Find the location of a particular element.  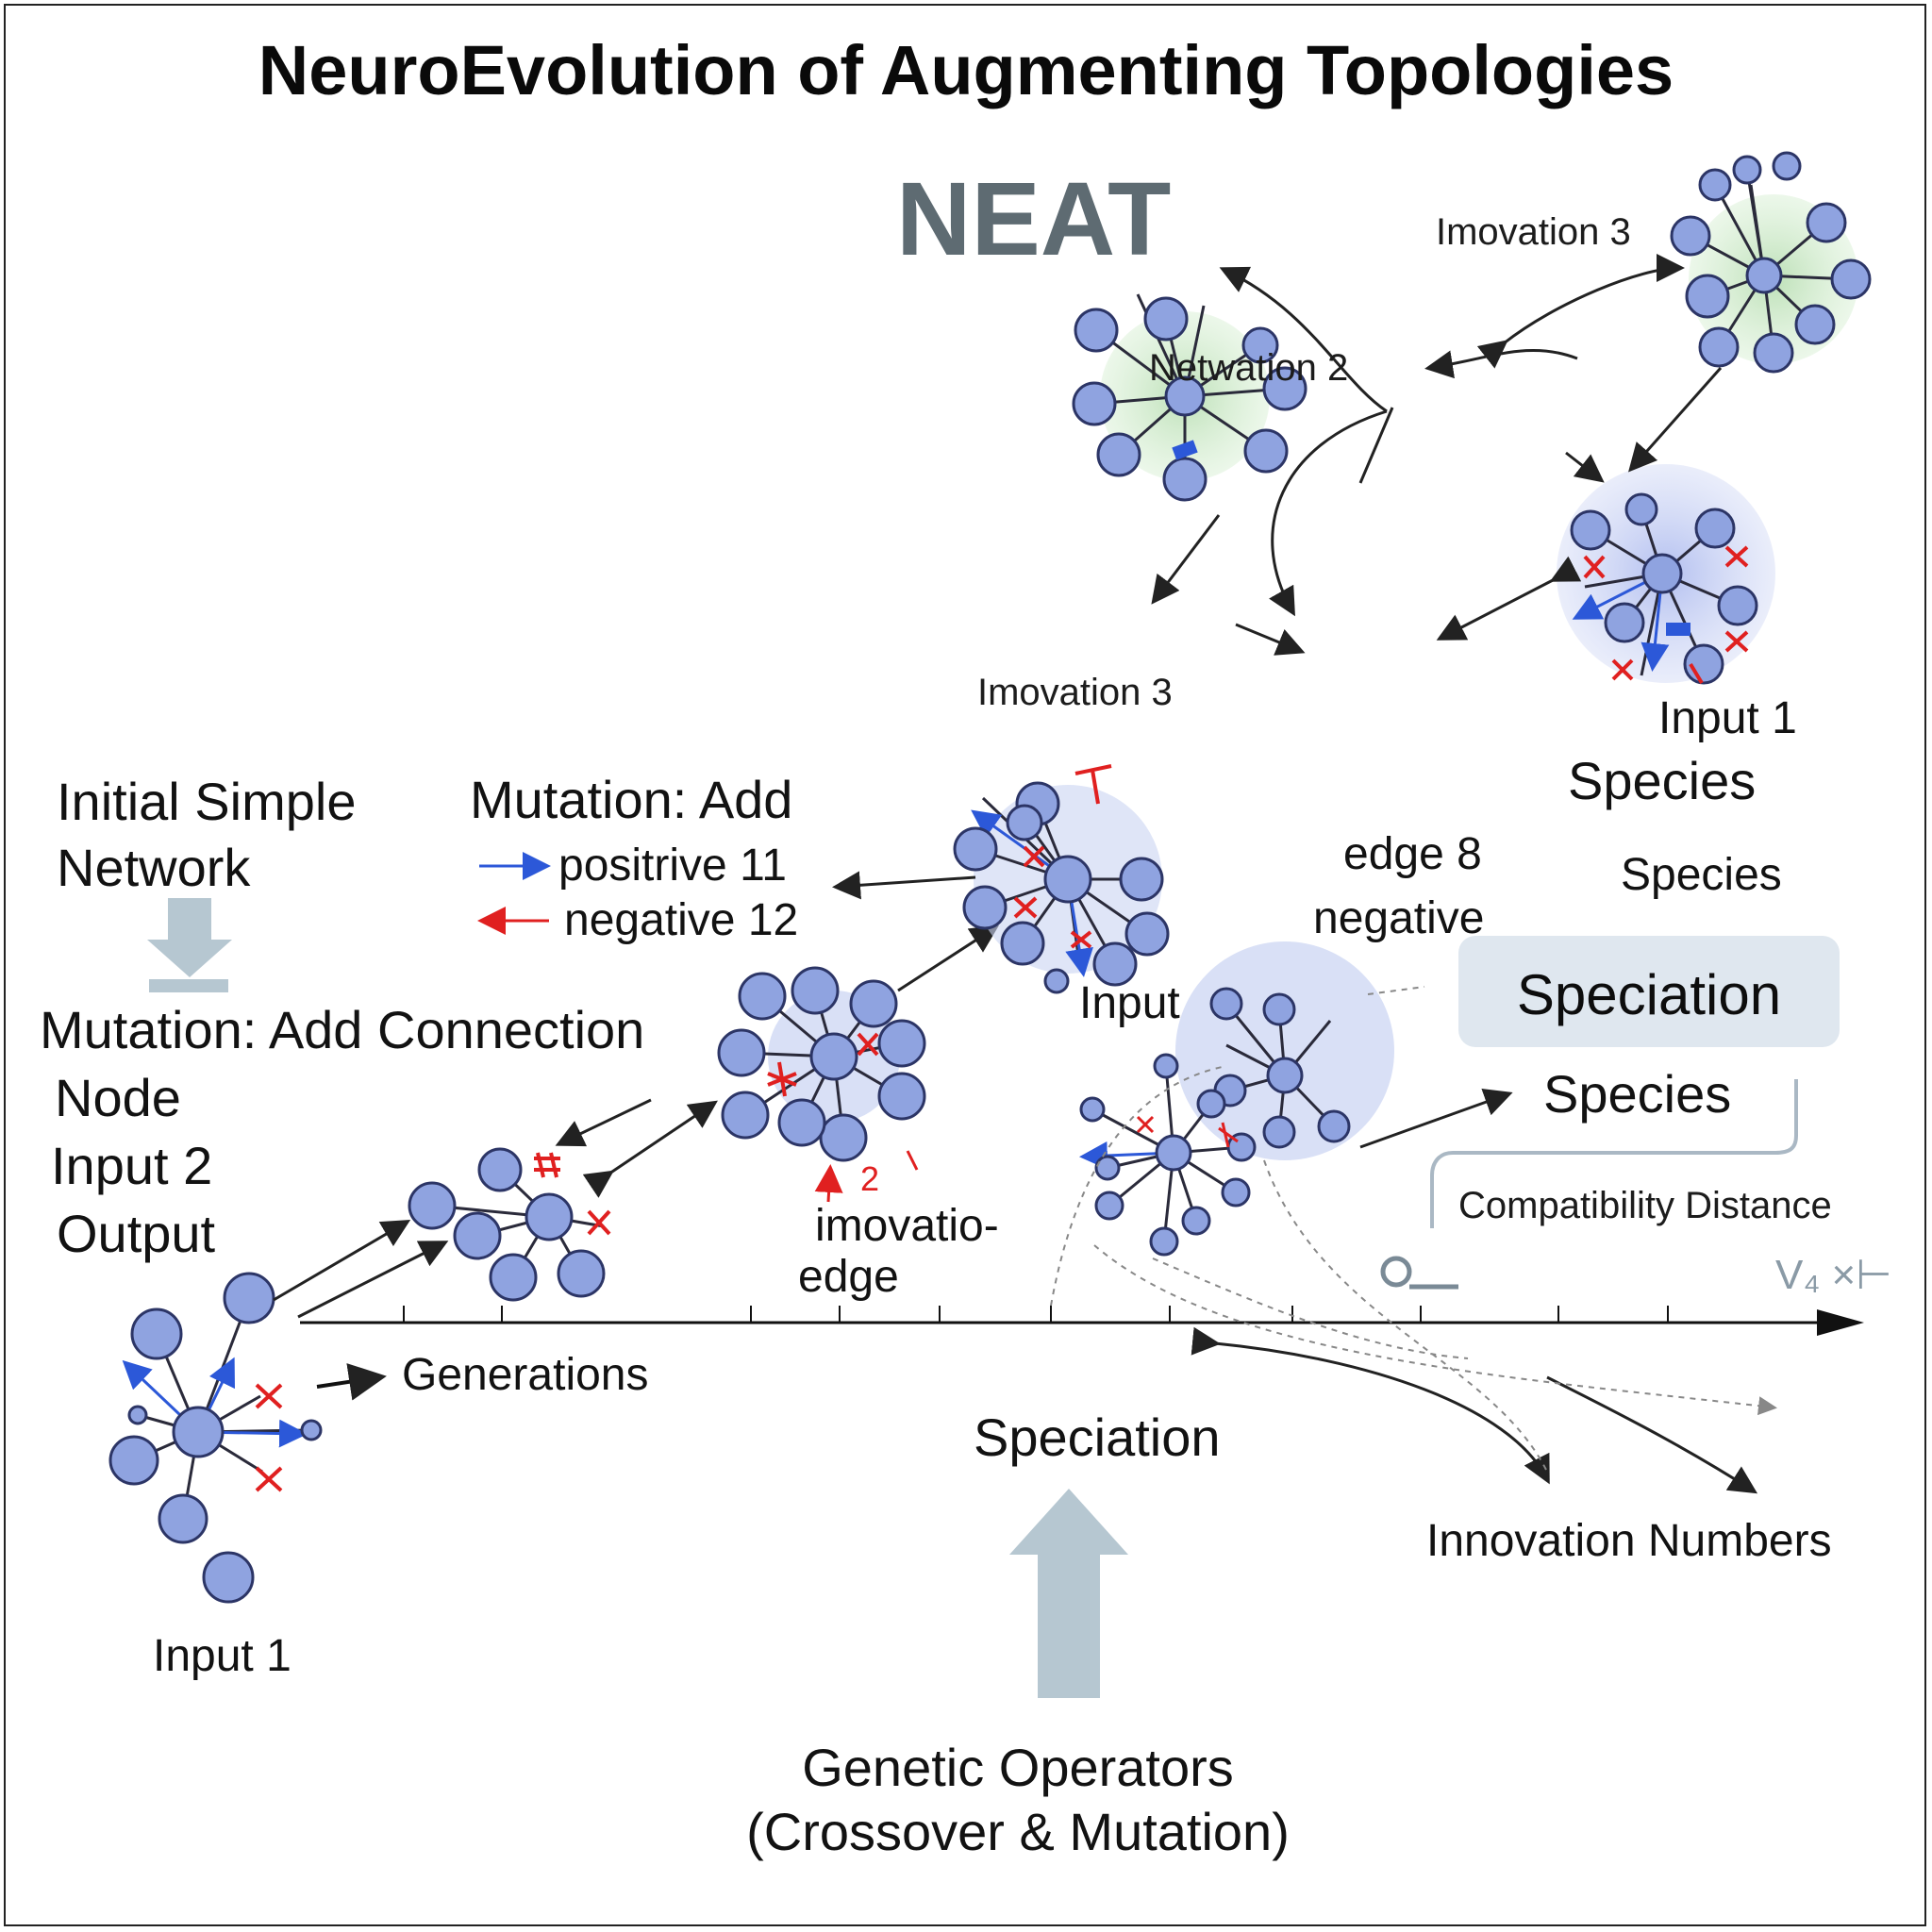

network-gen3 is located at coordinates (822, 1084).